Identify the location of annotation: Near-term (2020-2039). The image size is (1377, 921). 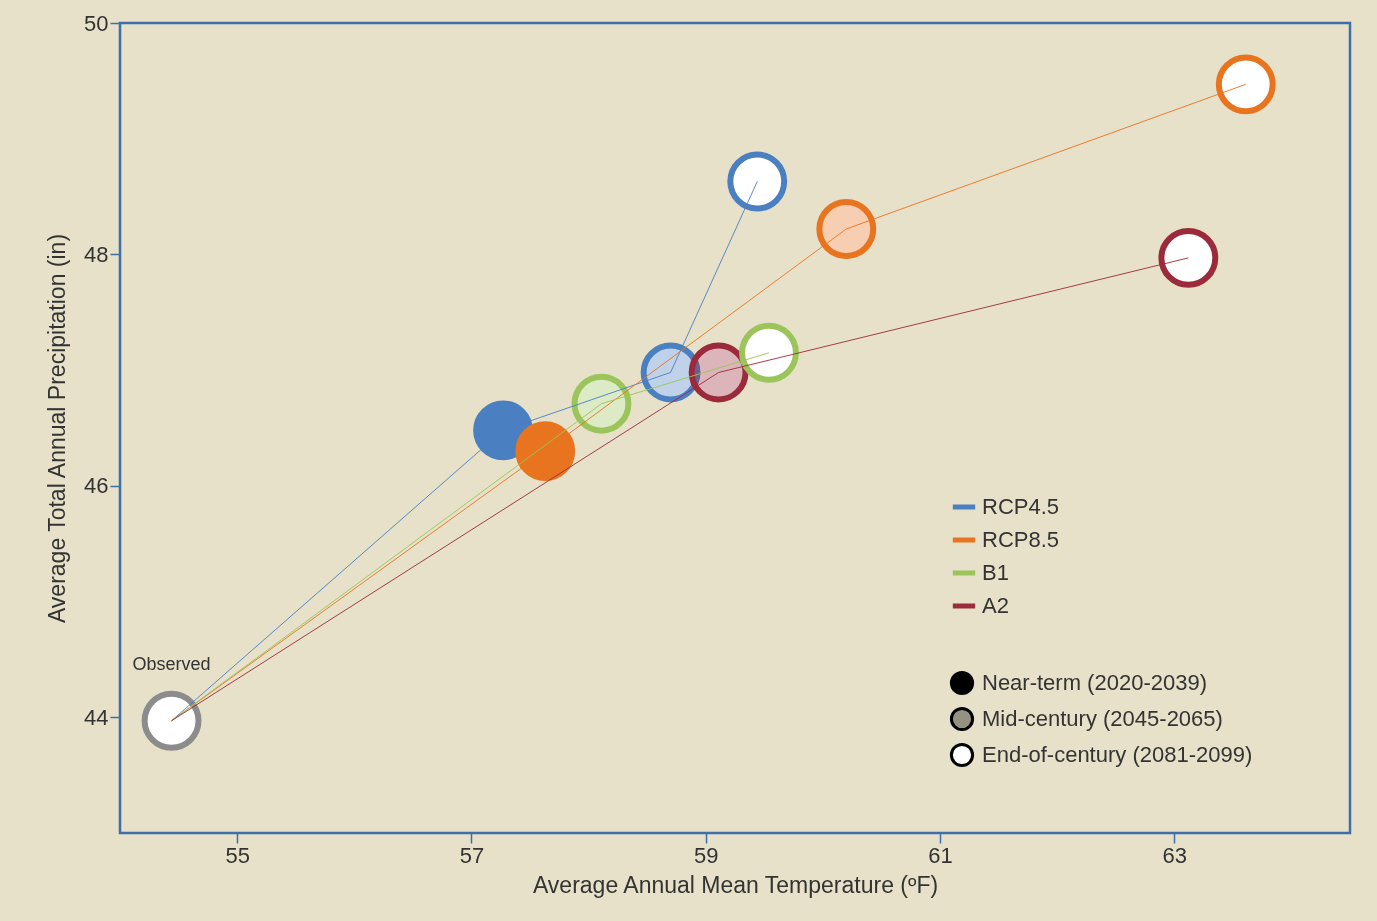
(1094, 682).